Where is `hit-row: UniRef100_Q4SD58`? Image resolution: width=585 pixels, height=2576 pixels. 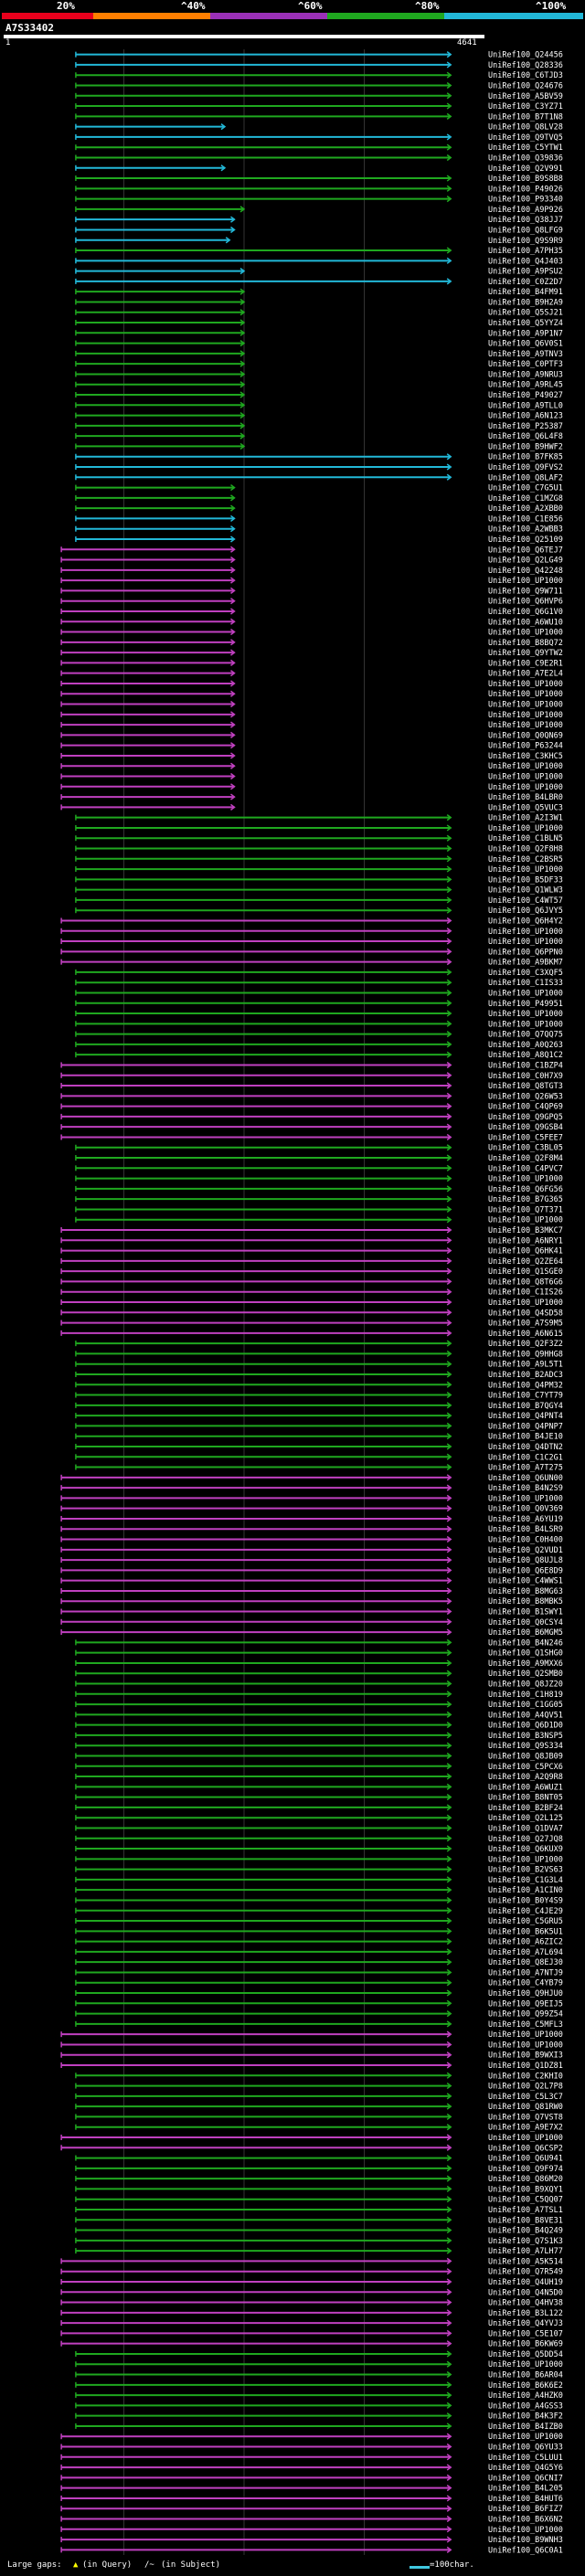
hit-row: UniRef100_Q4SD58 is located at coordinates (312, 1313).